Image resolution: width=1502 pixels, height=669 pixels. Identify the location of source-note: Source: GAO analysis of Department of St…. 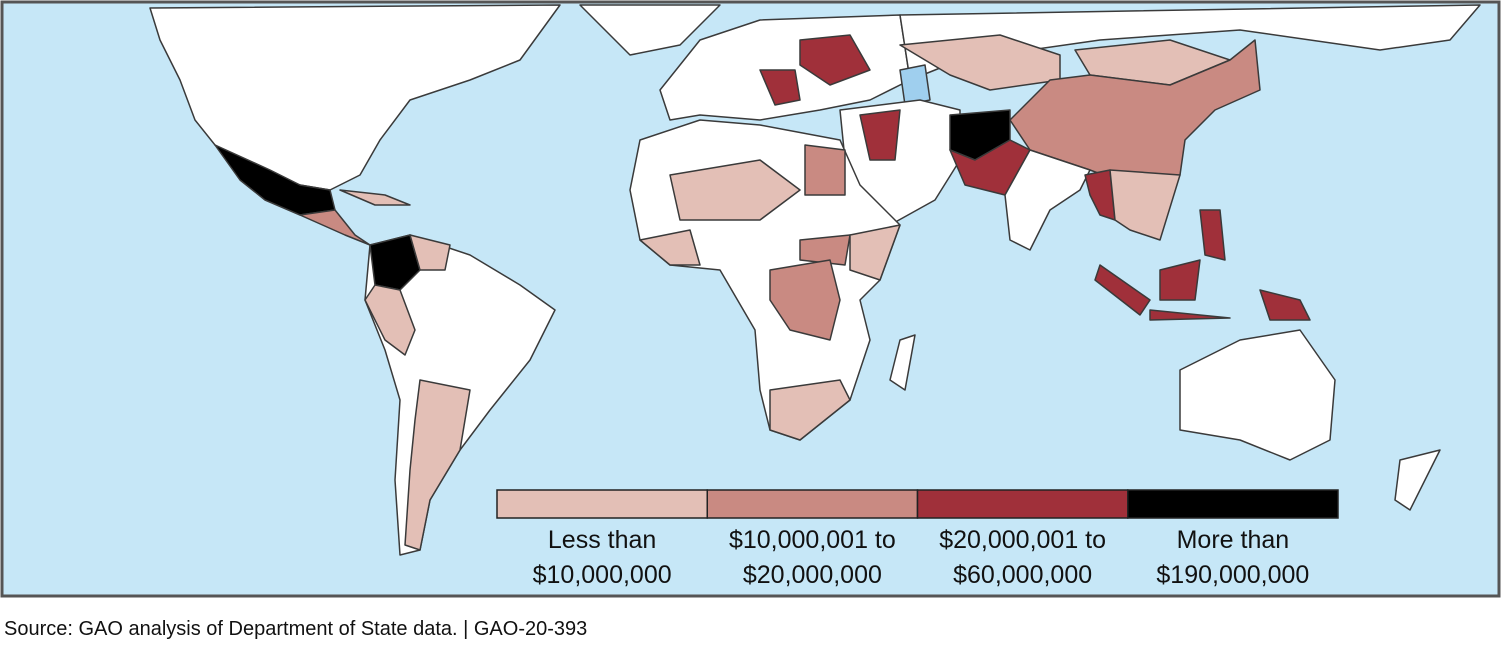
(295, 629).